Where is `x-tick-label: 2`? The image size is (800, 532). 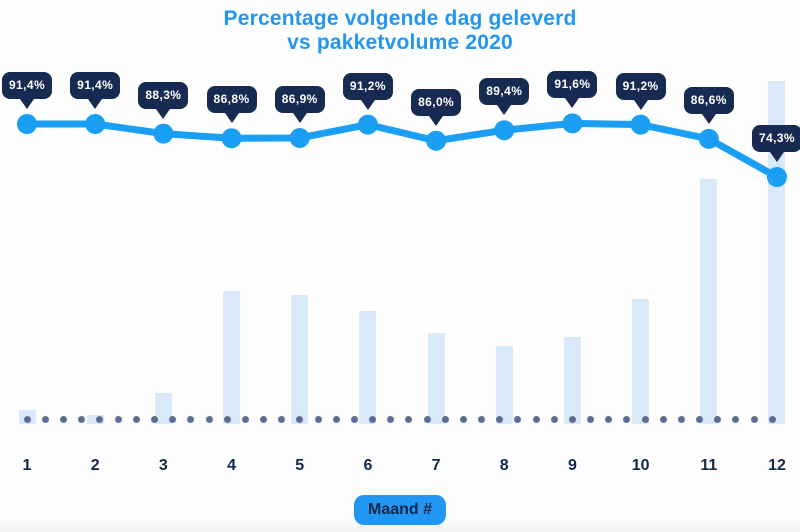 x-tick-label: 2 is located at coordinates (95, 465).